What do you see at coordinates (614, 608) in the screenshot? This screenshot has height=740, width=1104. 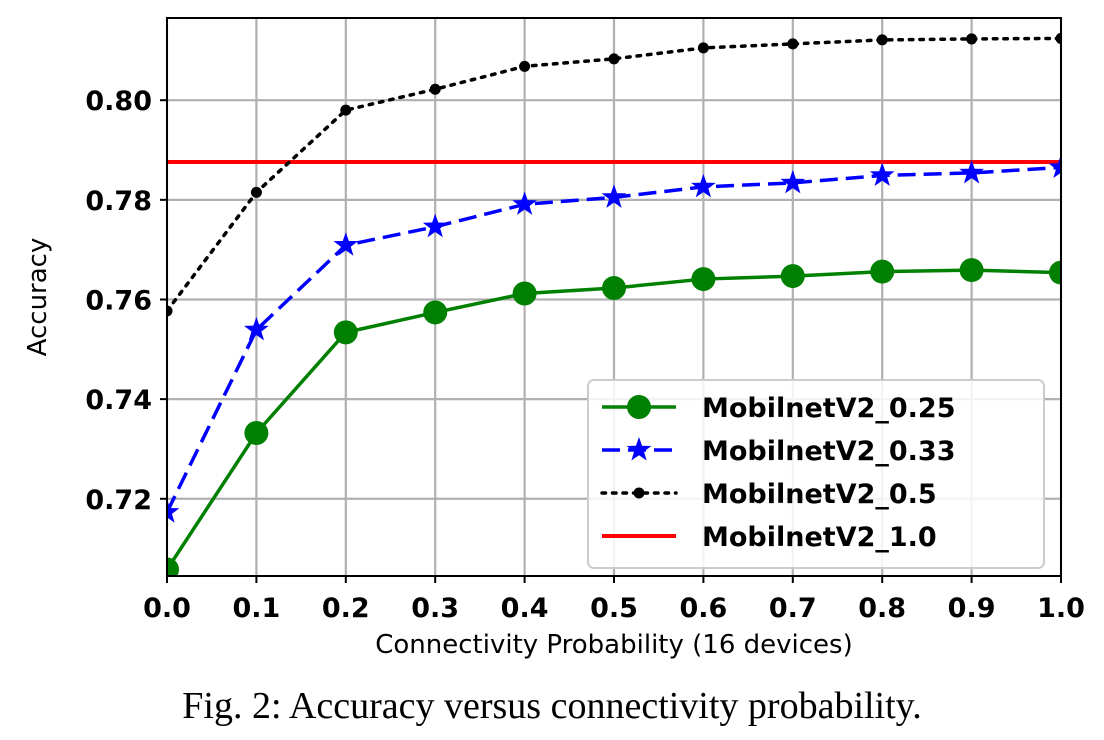 I see `x-tick-label: 0.5` at bounding box center [614, 608].